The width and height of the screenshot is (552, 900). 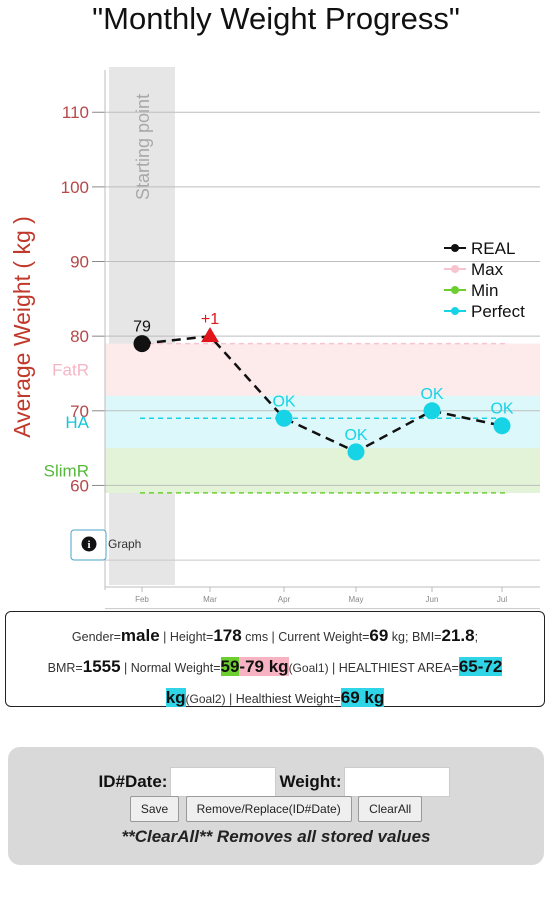 What do you see at coordinates (65, 668) in the screenshot?
I see `bmr-label: BMR=` at bounding box center [65, 668].